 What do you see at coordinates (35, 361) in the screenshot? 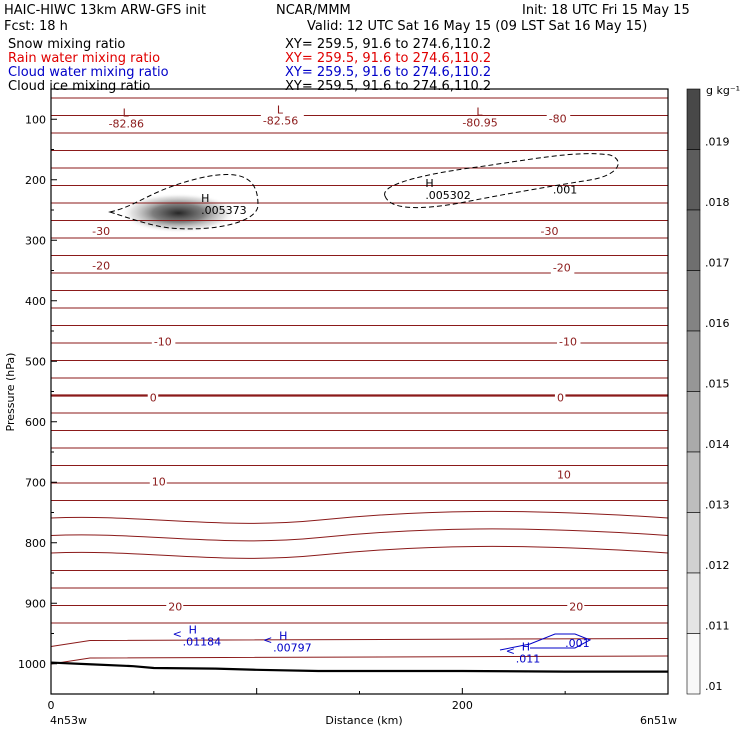
I see `y-tick-label: 500` at bounding box center [35, 361].